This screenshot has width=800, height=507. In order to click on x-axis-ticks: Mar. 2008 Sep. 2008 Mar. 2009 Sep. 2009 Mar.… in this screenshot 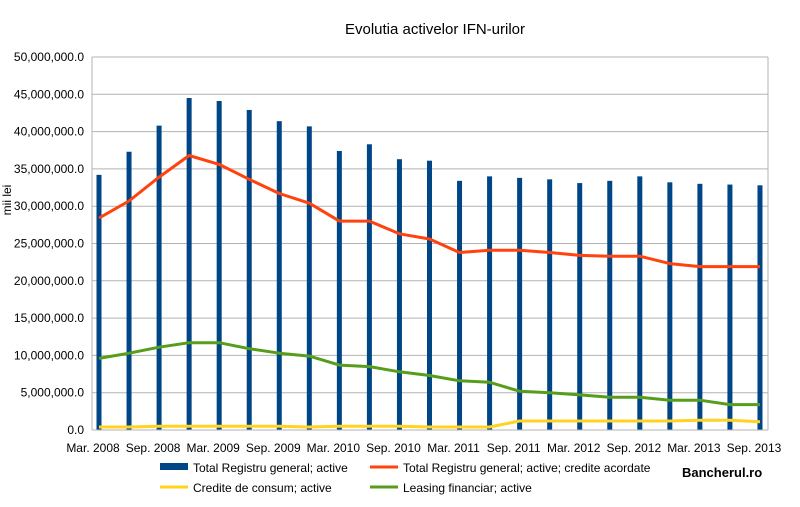, I will do `click(423, 448)`.